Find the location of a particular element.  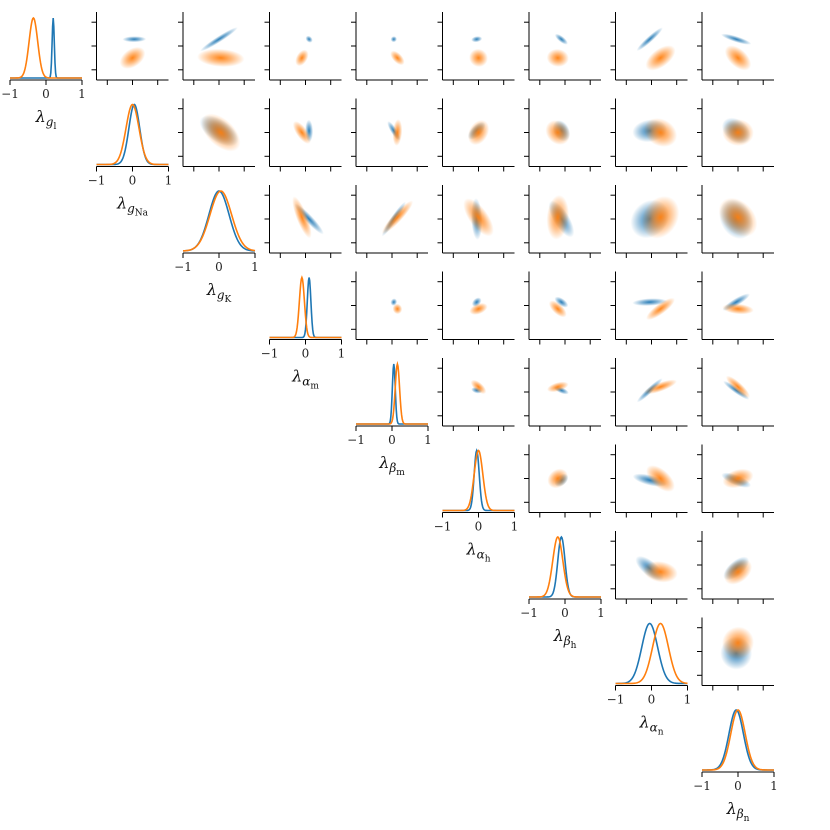

marginal-panel-5: −1 0 1 λαh is located at coordinates (476, 506).